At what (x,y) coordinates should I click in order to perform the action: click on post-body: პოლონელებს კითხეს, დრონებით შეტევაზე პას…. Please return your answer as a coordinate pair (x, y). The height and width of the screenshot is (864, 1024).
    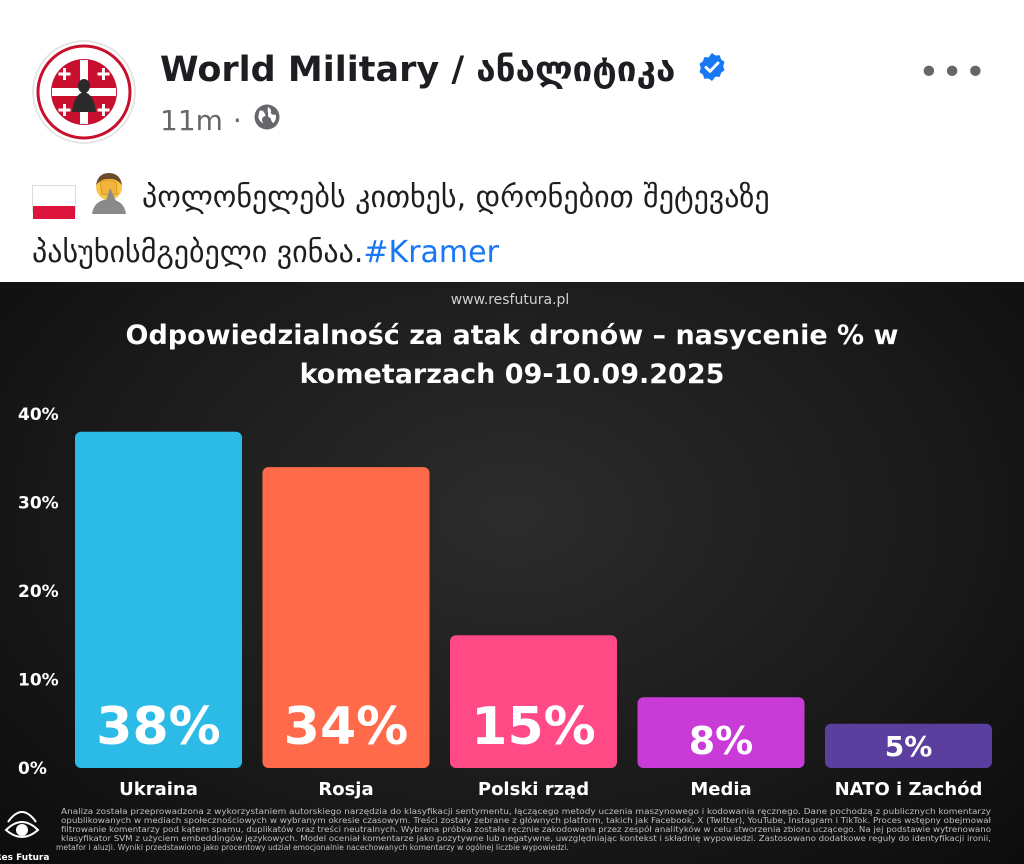
    Looking at the image, I should click on (517, 222).